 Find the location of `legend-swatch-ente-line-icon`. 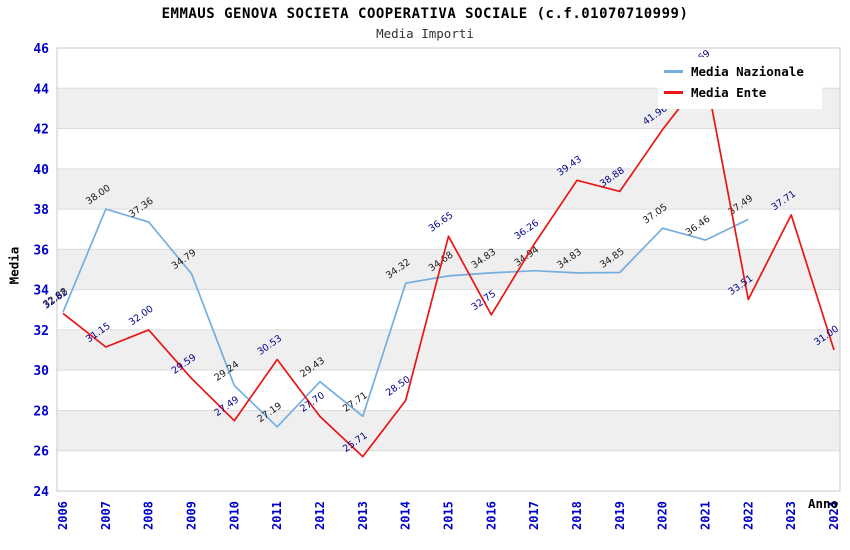

legend-swatch-ente-line-icon is located at coordinates (673, 92).